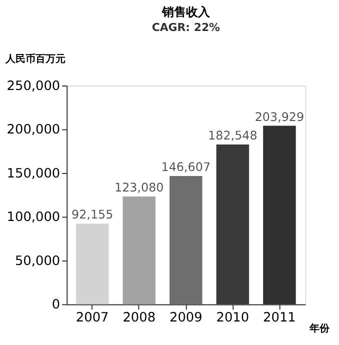 The width and height of the screenshot is (339, 345). Describe the element at coordinates (279, 117) in the screenshot. I see `data-label: 203,929` at that location.